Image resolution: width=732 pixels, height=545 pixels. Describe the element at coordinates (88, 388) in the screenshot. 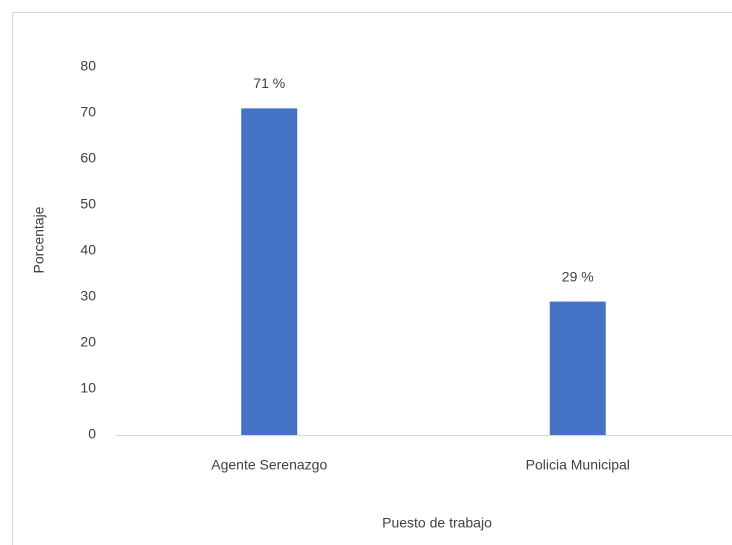

I see `y-tick-label: 10` at that location.